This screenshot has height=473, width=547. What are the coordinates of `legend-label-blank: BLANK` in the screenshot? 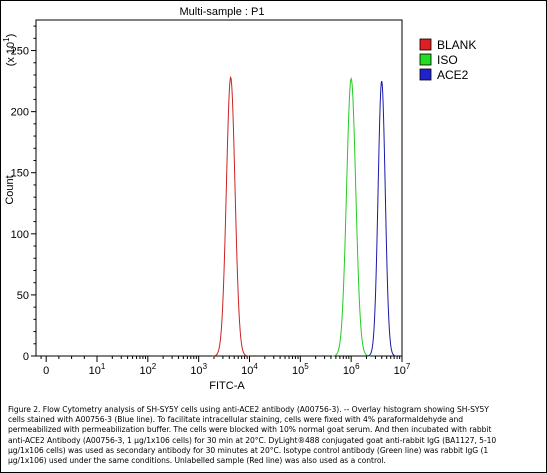 It's located at (456, 45).